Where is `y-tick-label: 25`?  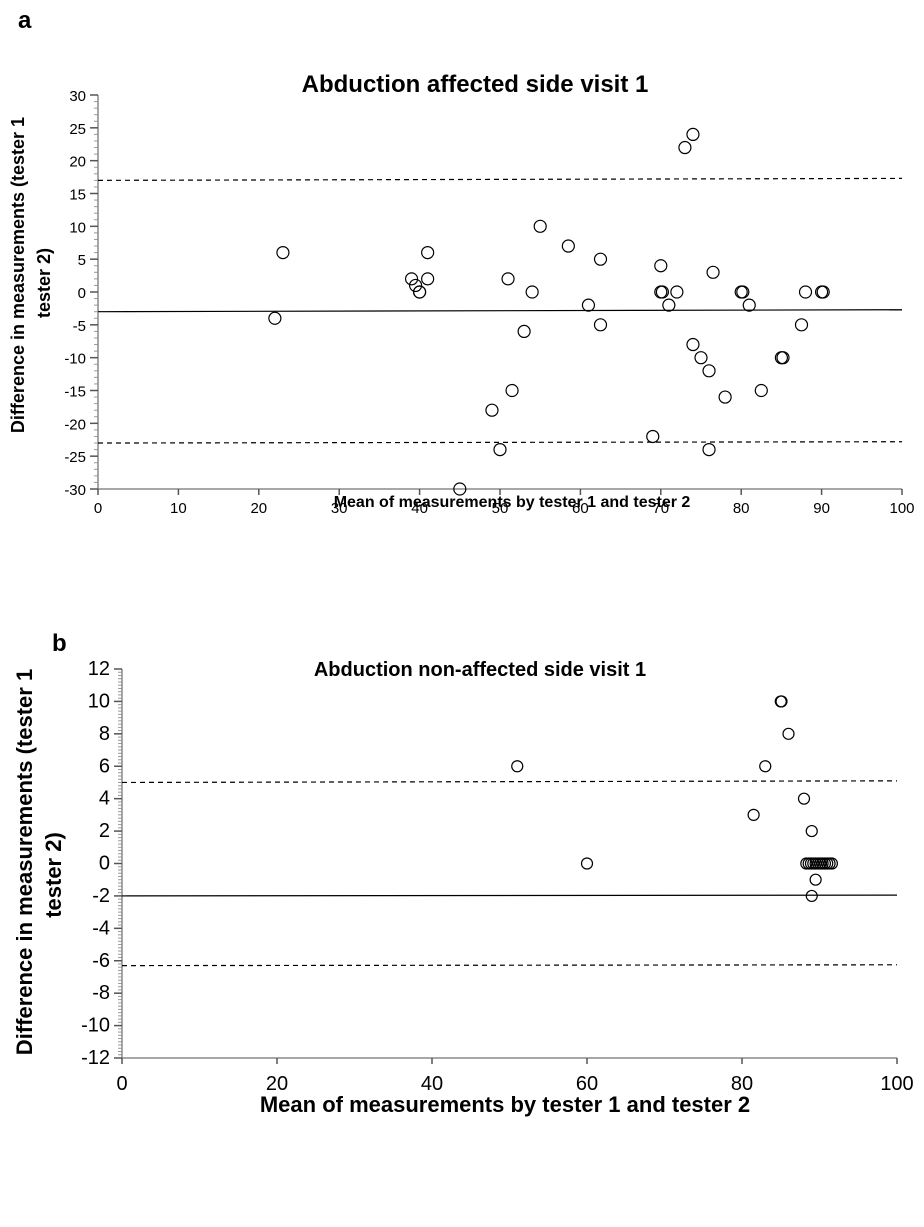 y-tick-label: 25 is located at coordinates (77, 129).